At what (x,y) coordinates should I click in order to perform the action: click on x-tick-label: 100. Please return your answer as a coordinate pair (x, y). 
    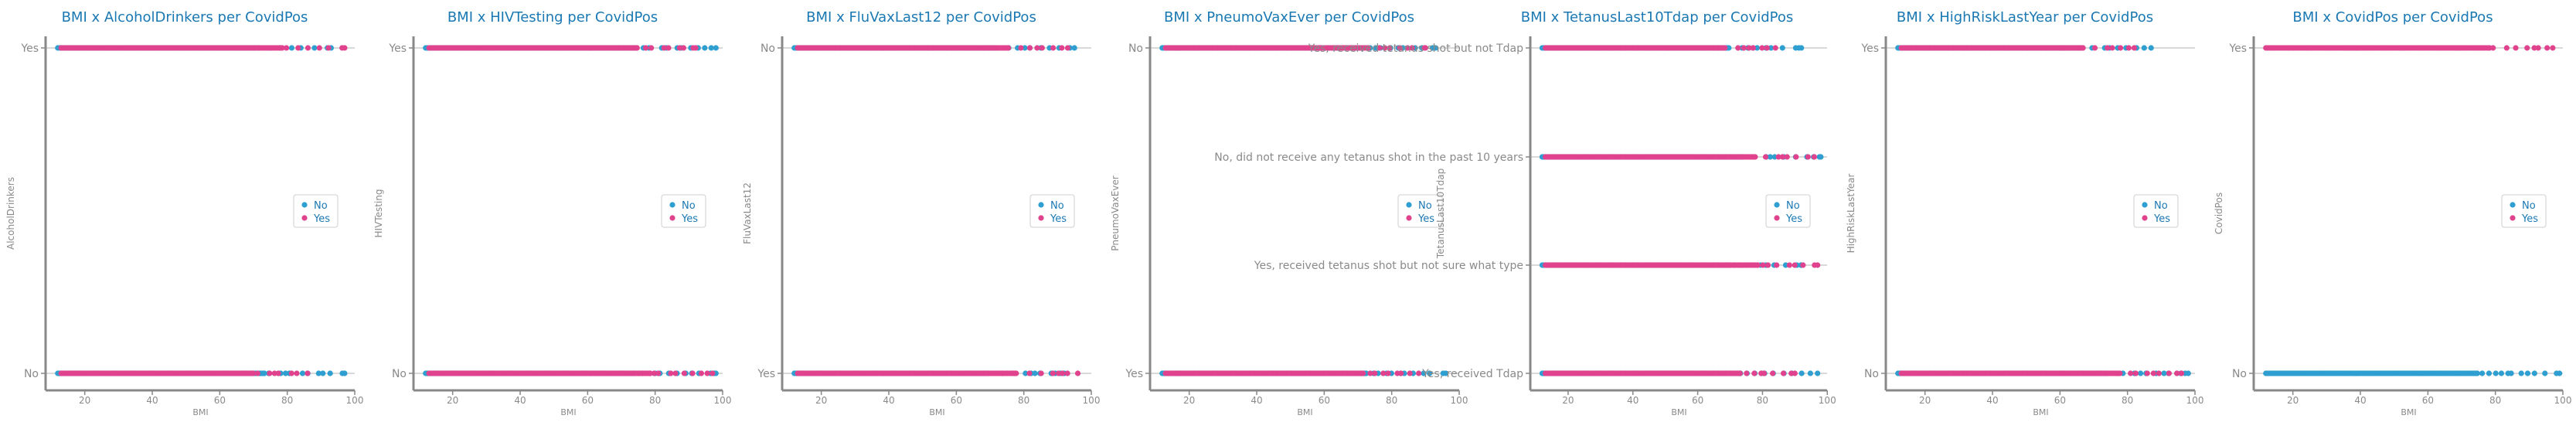
    Looking at the image, I should click on (723, 400).